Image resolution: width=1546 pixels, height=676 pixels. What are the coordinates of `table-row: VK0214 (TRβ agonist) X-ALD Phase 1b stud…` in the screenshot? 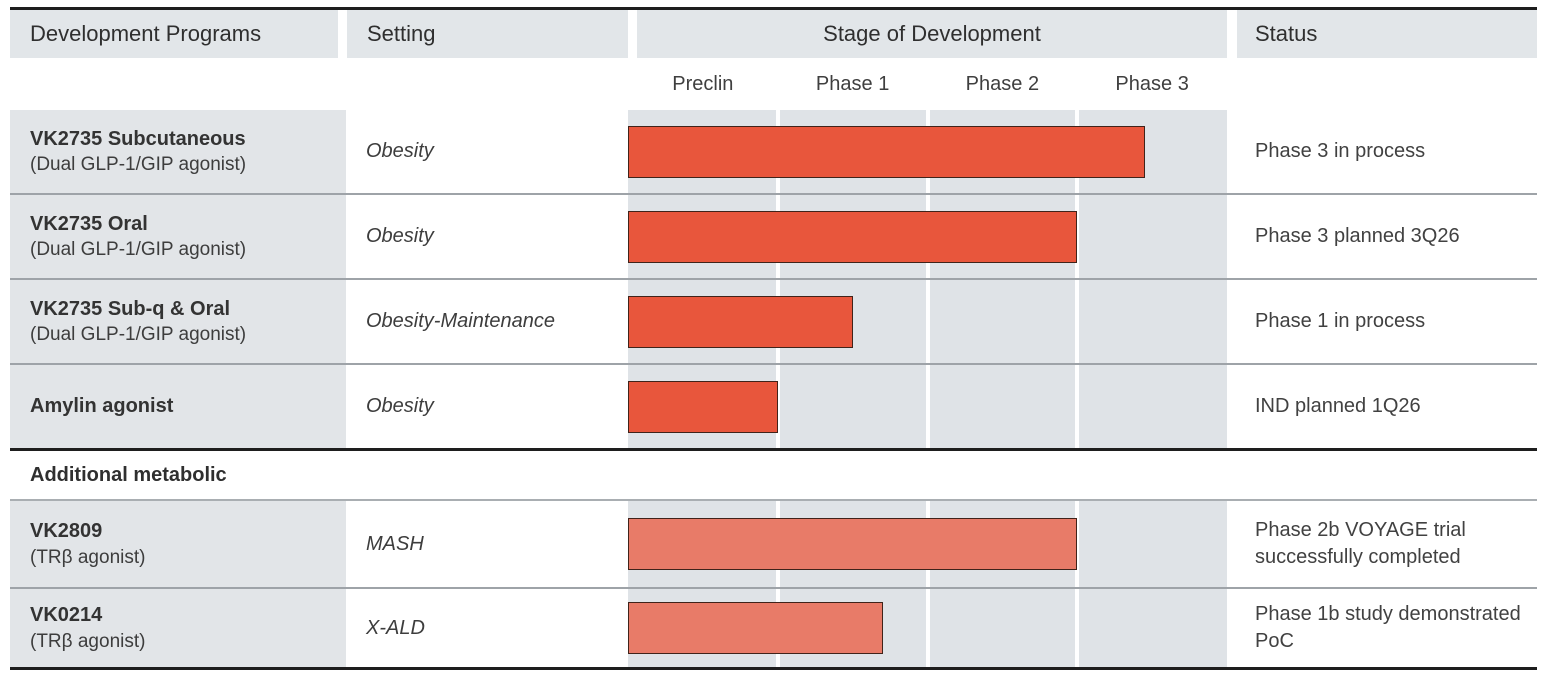 It's located at (773, 627).